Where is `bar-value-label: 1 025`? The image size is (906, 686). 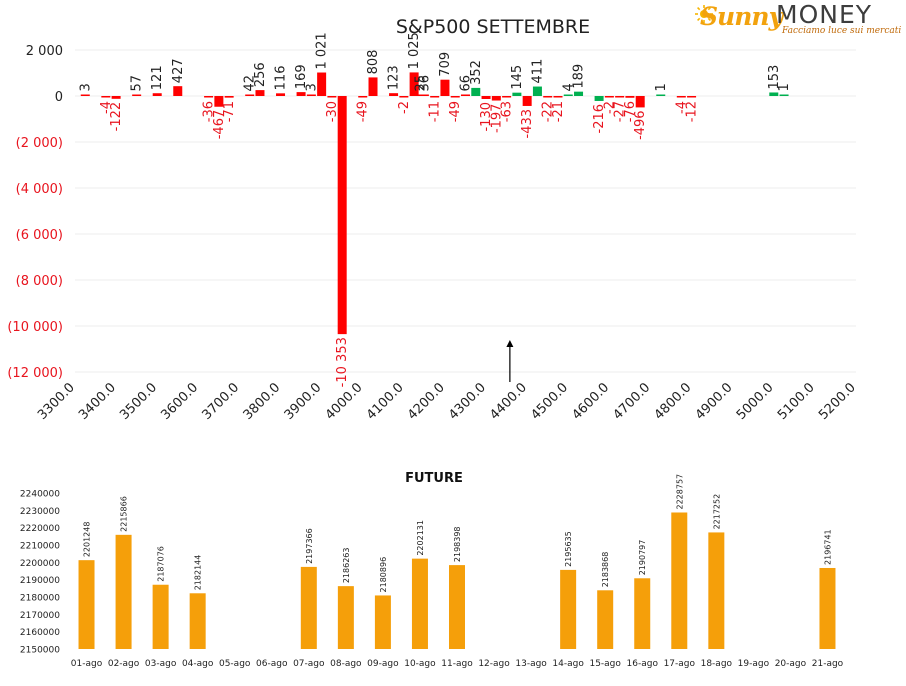
bar-value-label: 1 025 is located at coordinates (414, 50).